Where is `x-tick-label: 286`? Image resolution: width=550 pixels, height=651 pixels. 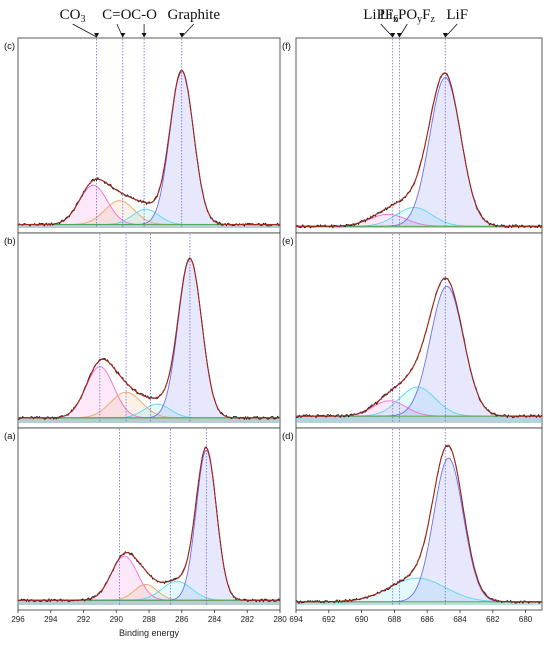
x-tick-label: 286 is located at coordinates (182, 619).